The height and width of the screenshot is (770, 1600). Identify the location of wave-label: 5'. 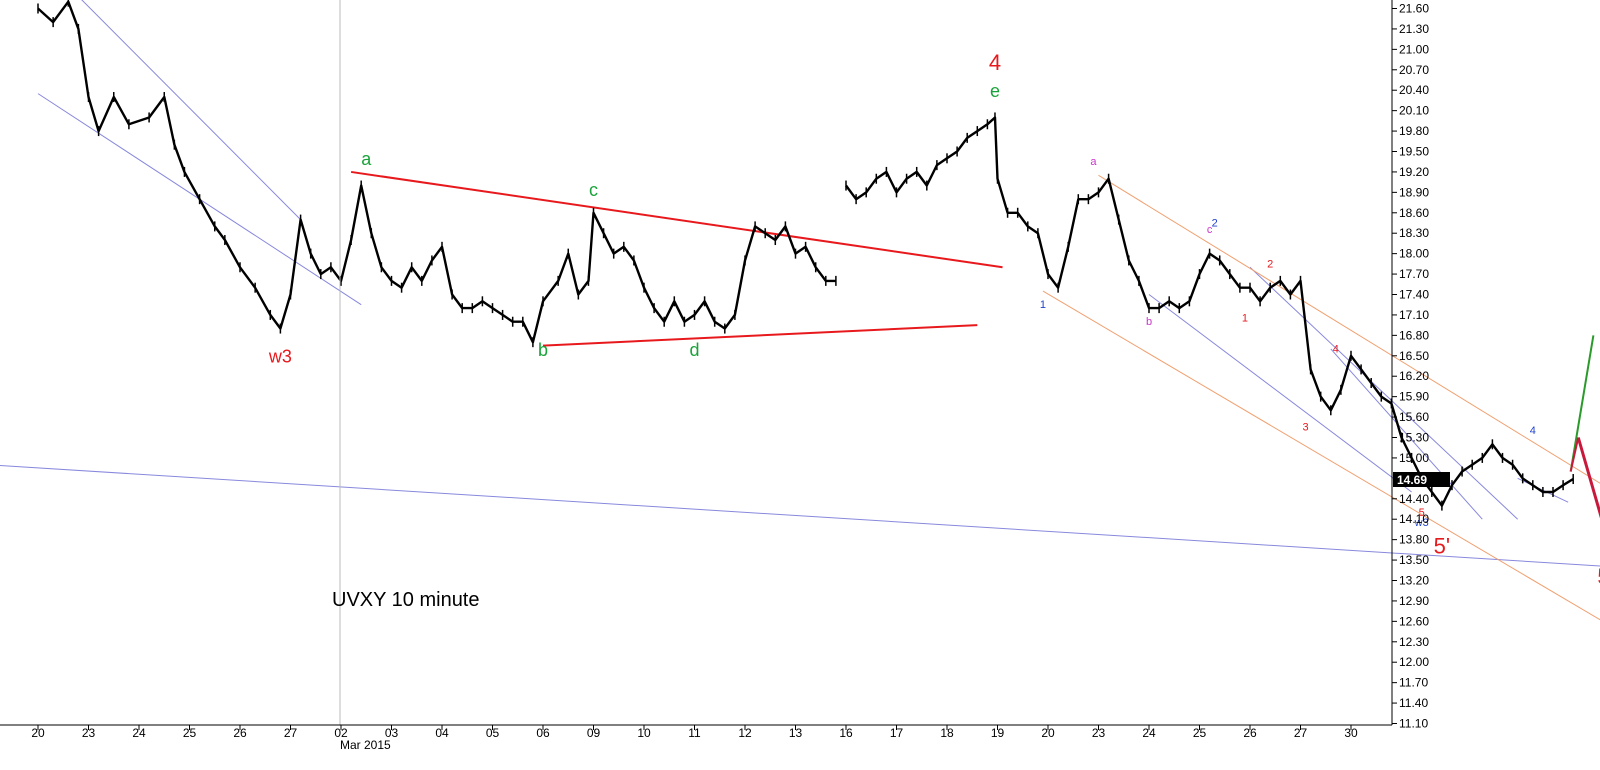
(1442, 545).